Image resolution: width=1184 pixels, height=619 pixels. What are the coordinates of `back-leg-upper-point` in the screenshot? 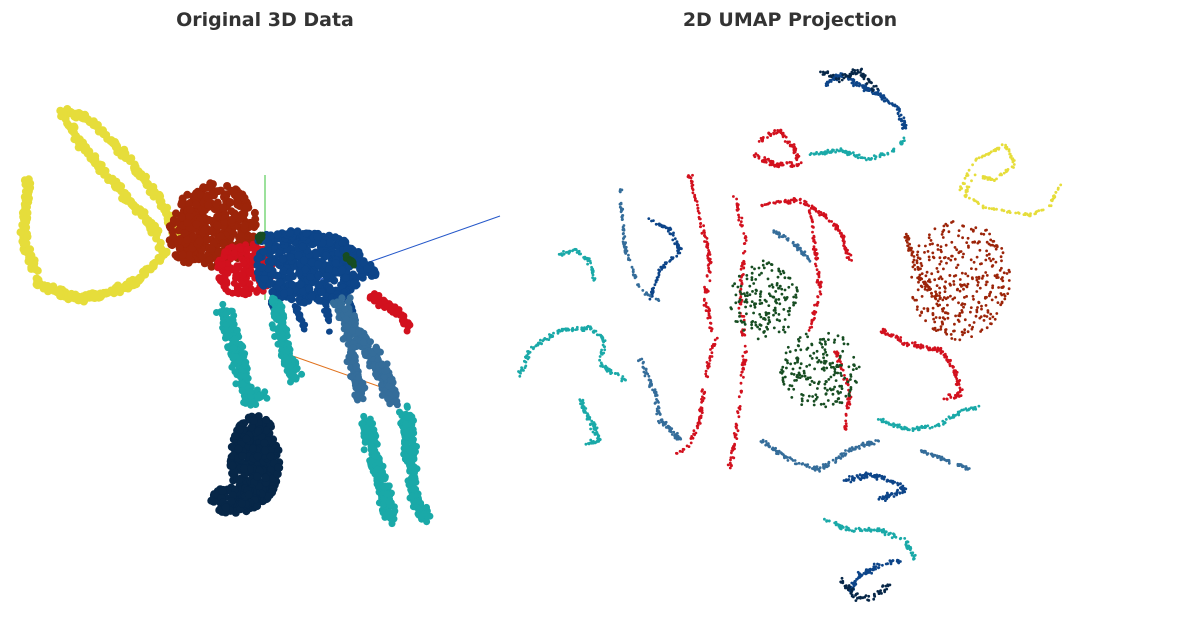 It's located at (334, 305).